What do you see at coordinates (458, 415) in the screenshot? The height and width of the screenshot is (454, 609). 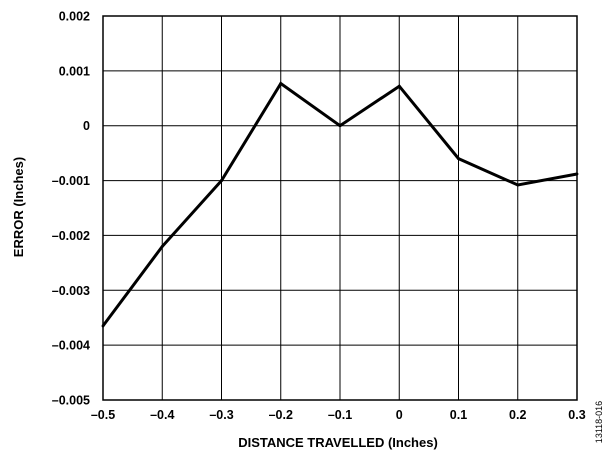 I see `x-tick-label: 0.1` at bounding box center [458, 415].